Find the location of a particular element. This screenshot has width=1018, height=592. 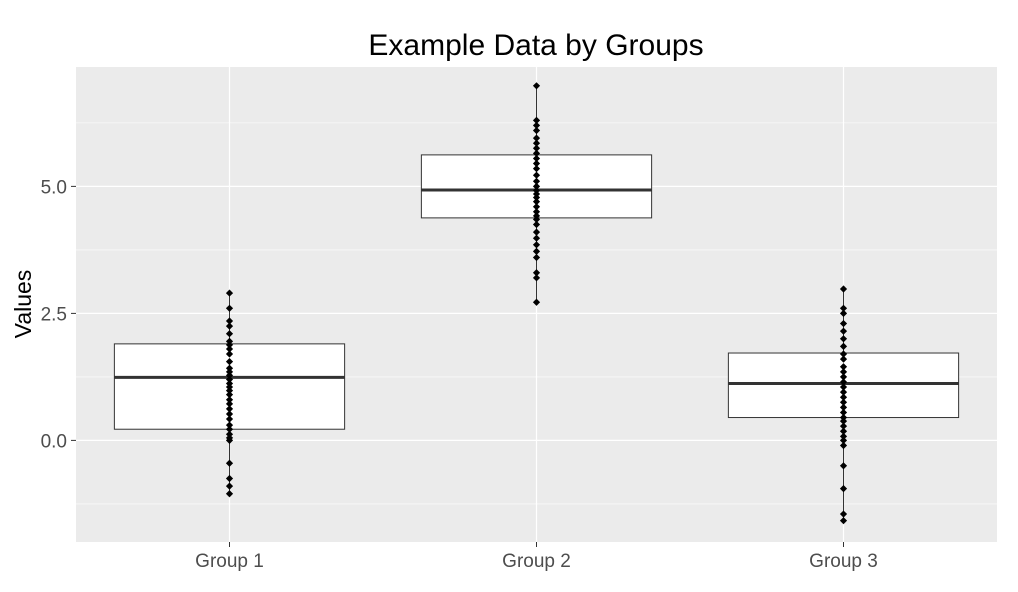

y-tick-label: 5.0 is located at coordinates (54, 187).